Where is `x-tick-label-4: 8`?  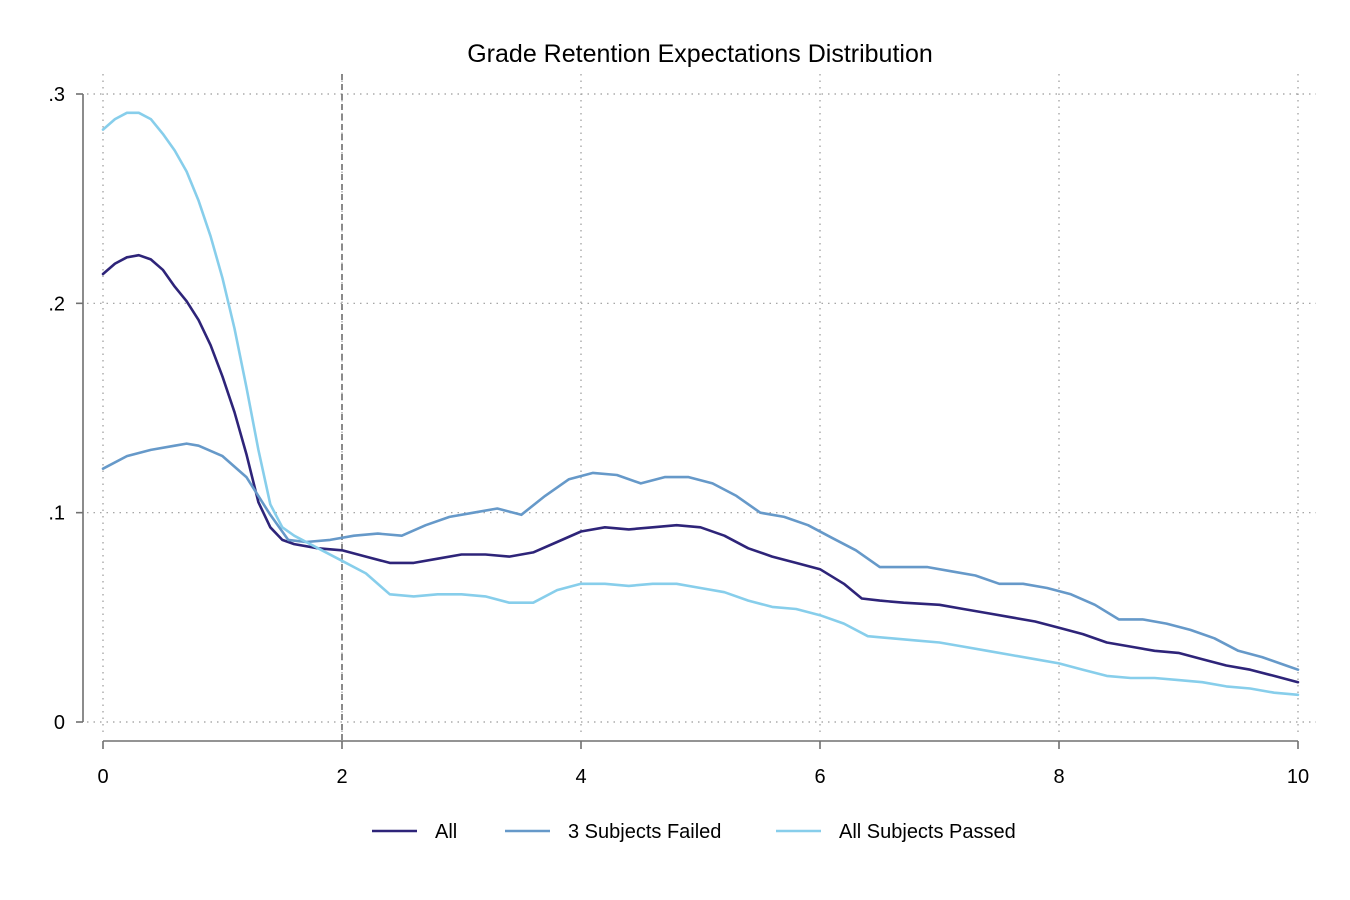
x-tick-label-4: 8 is located at coordinates (1058, 777).